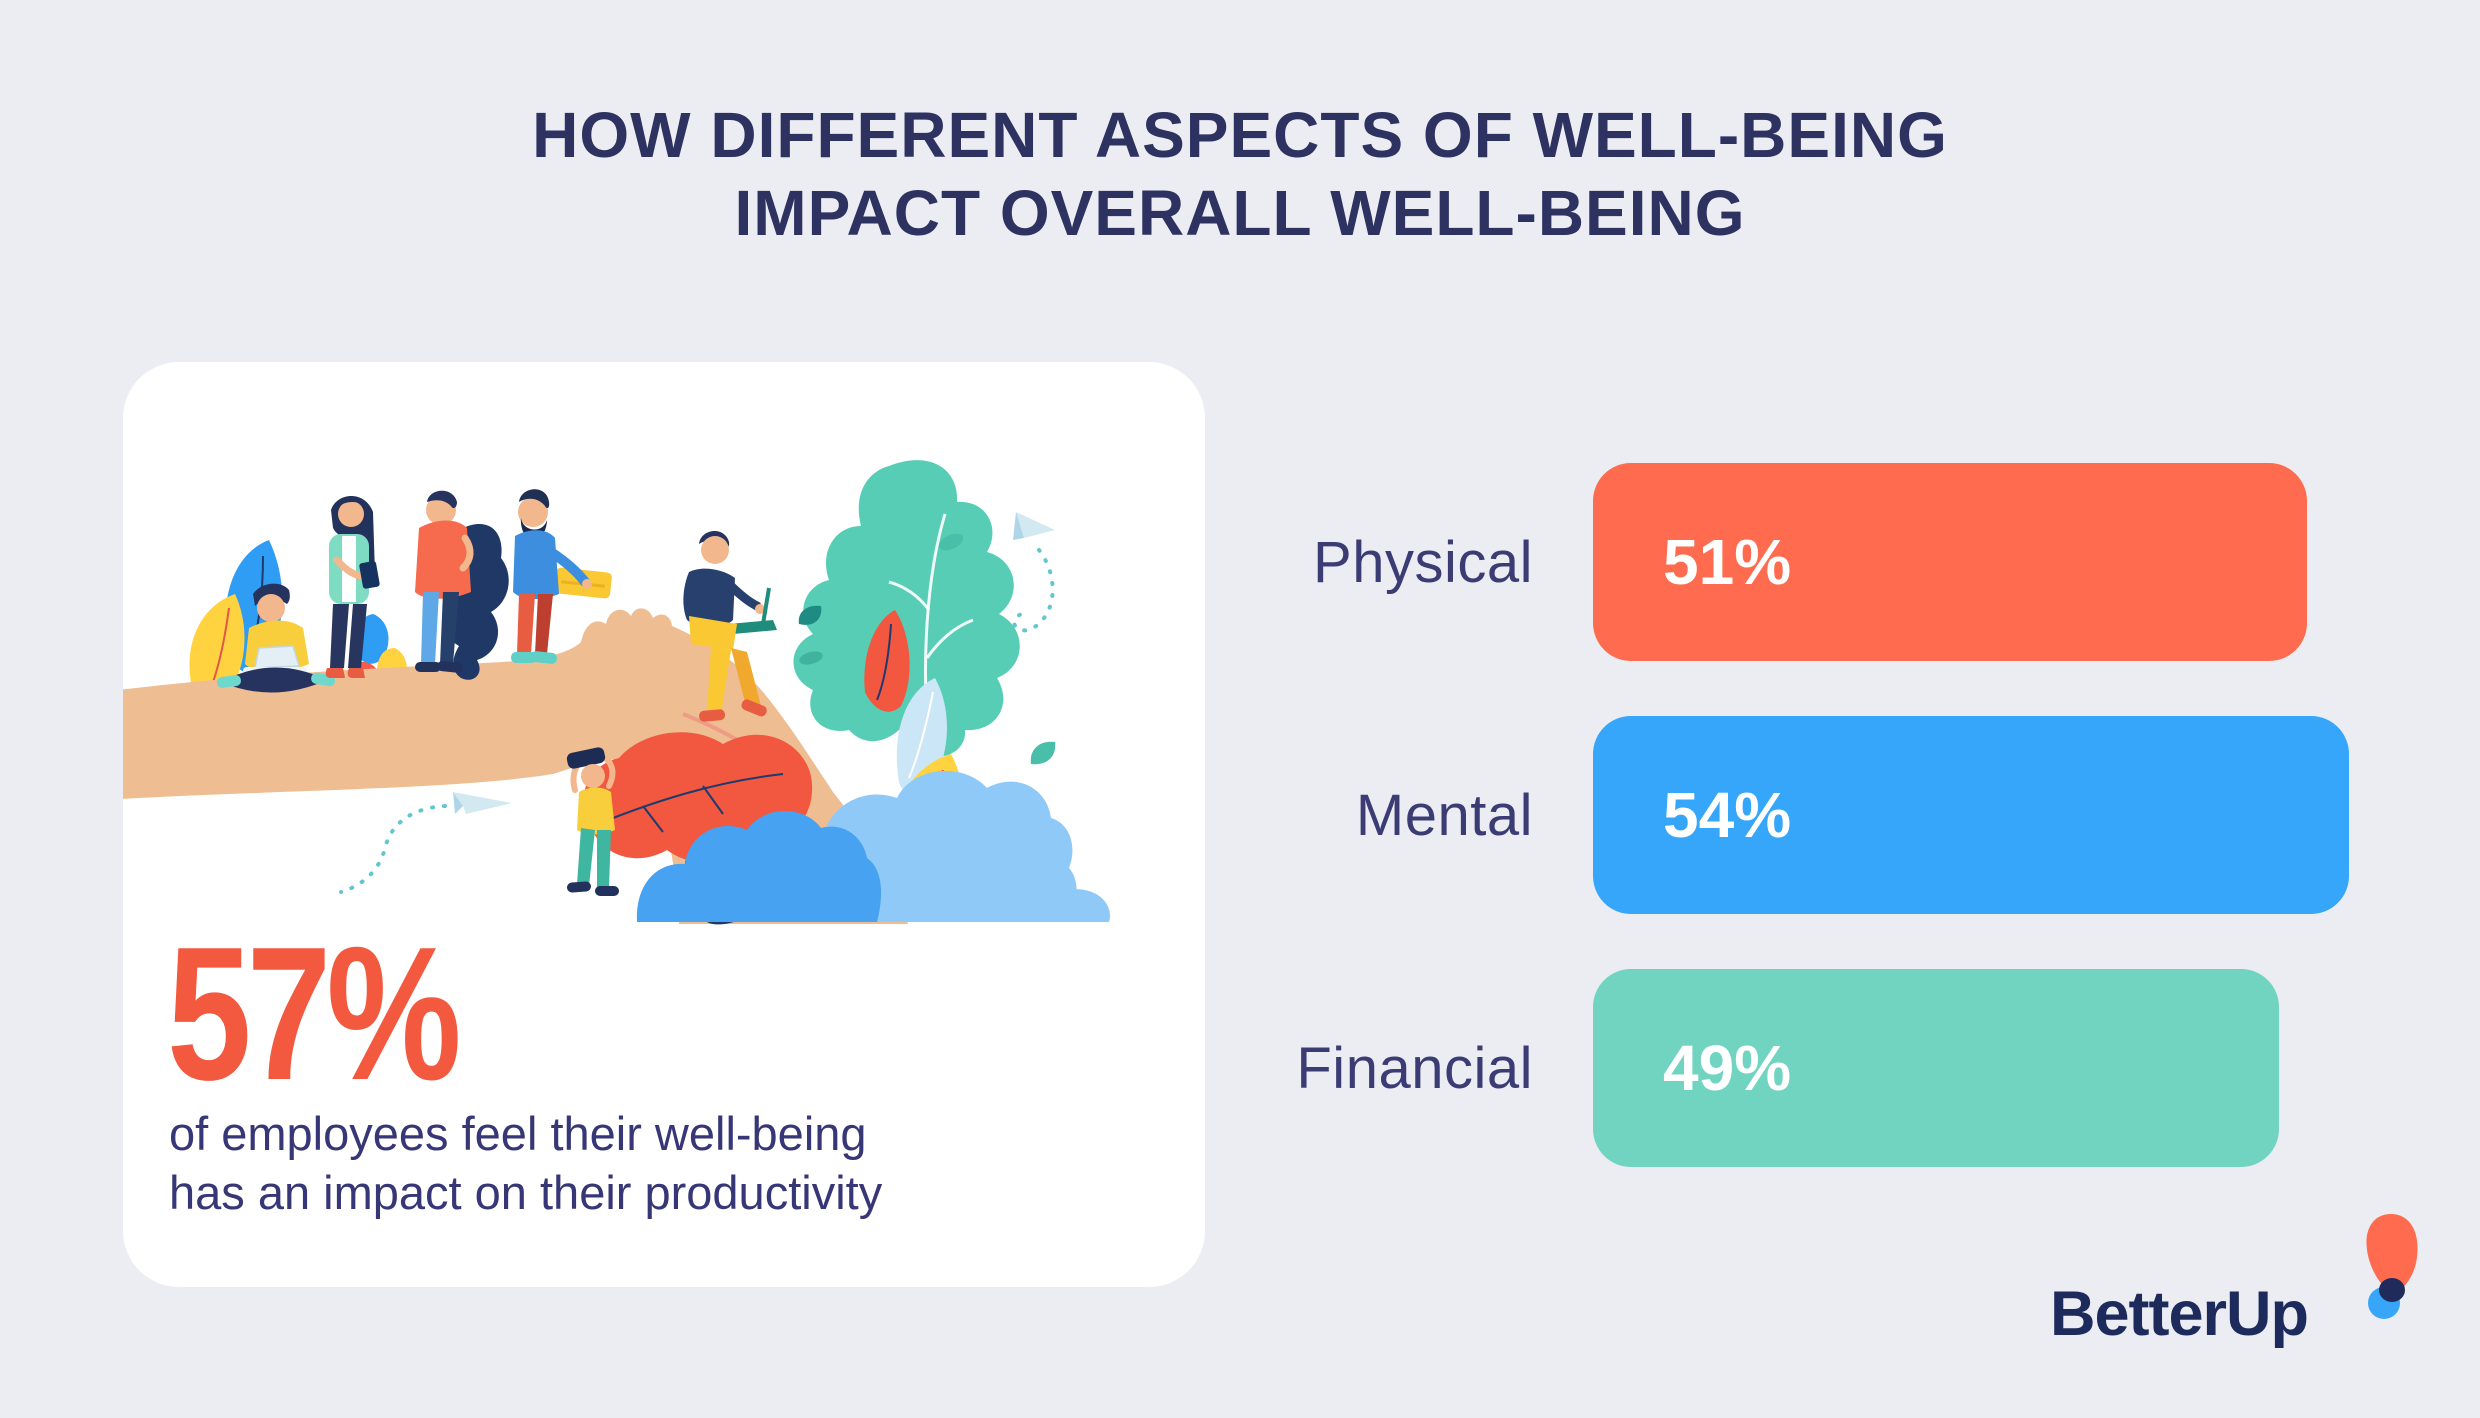 This screenshot has height=1418, width=2480. I want to click on bar-label-financial: Financial, so click(1414, 1068).